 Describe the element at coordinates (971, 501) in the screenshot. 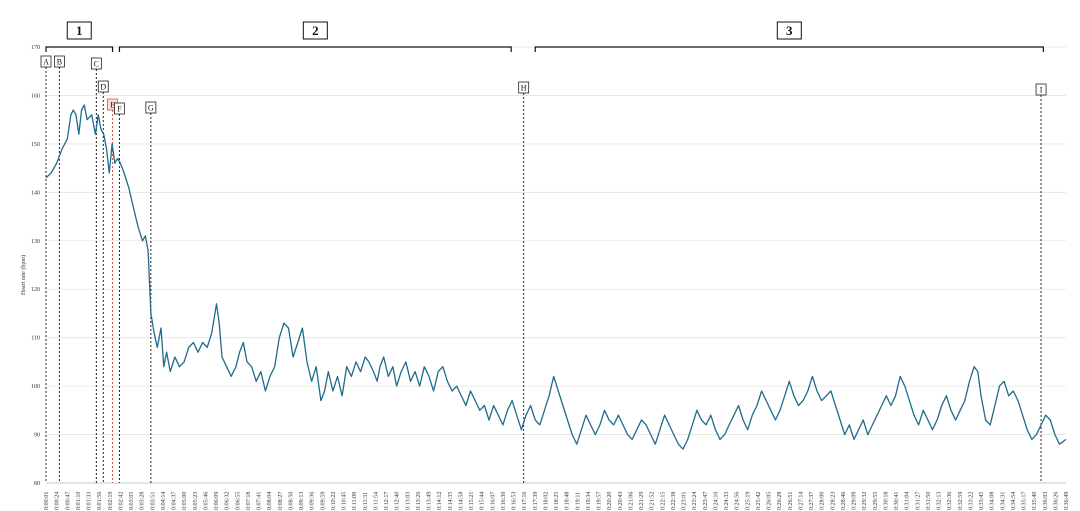

I see `x-tick-label: 0:33:22` at that location.